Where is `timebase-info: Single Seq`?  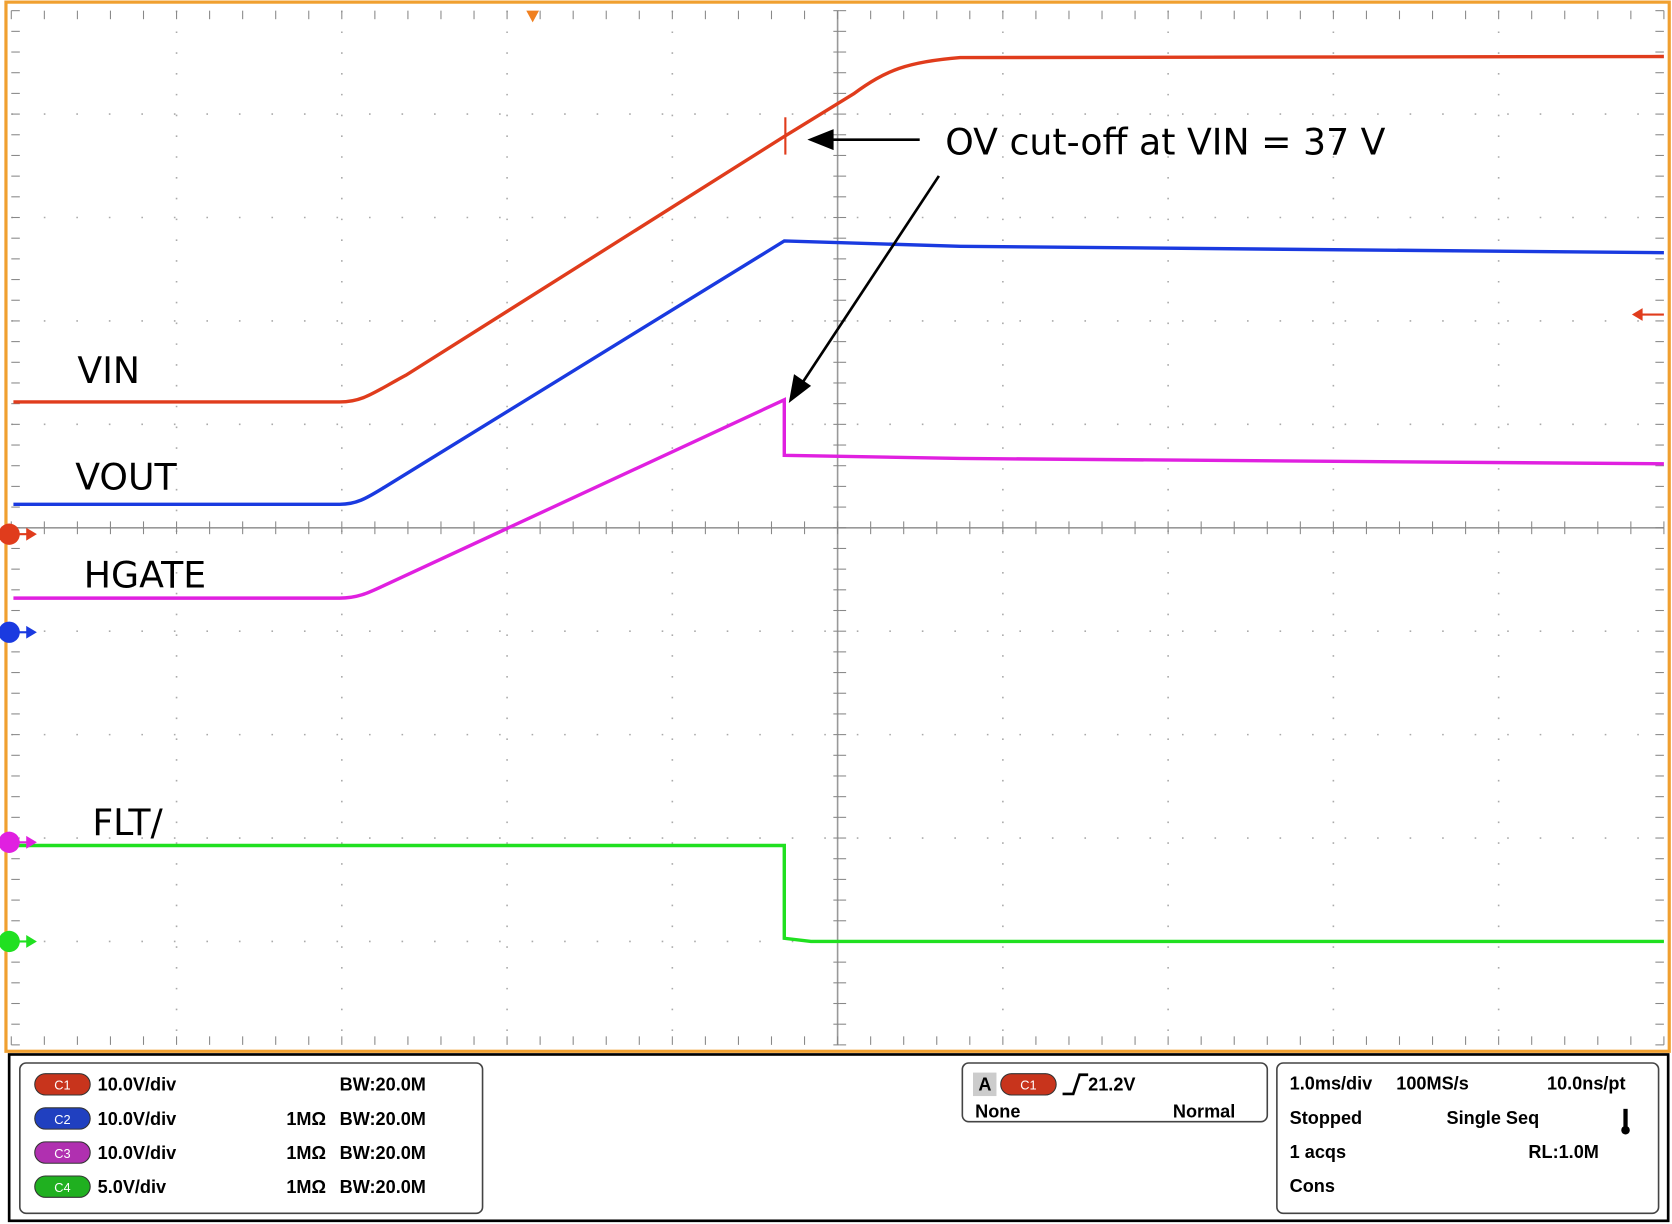 timebase-info: Single Seq is located at coordinates (1493, 1118).